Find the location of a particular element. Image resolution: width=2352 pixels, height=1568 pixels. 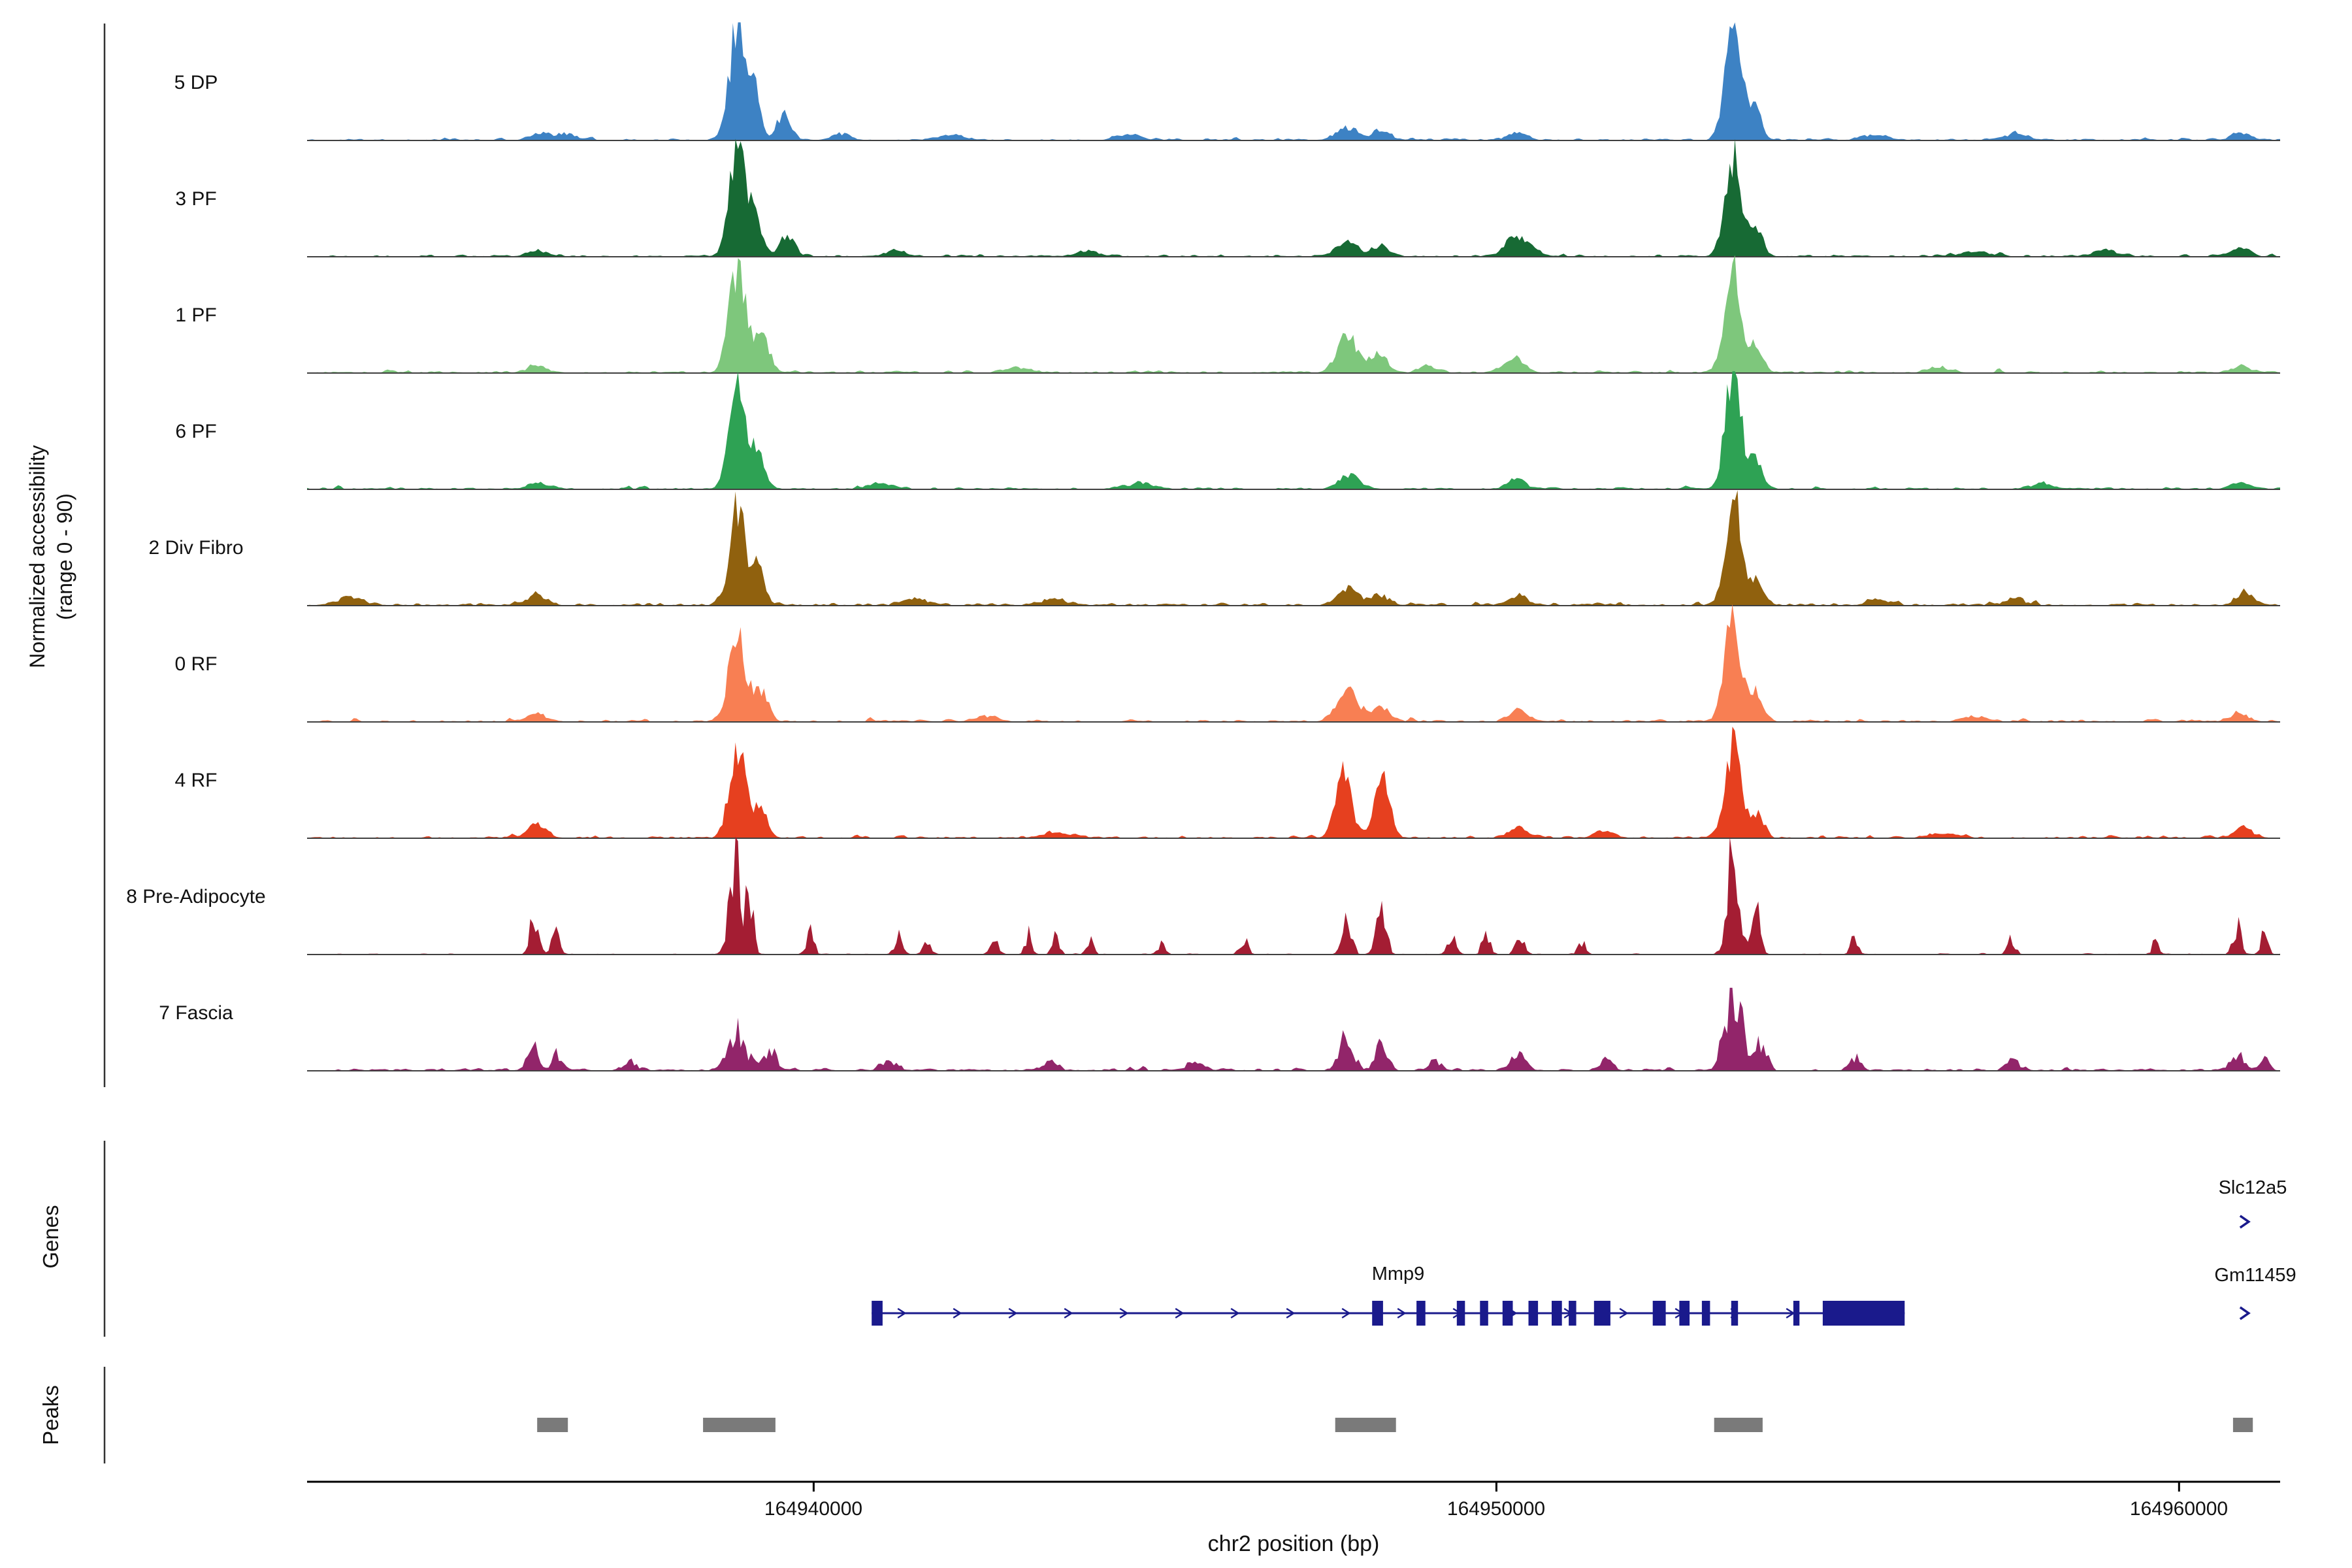

genes-section-label: Genes is located at coordinates (51, 1237).